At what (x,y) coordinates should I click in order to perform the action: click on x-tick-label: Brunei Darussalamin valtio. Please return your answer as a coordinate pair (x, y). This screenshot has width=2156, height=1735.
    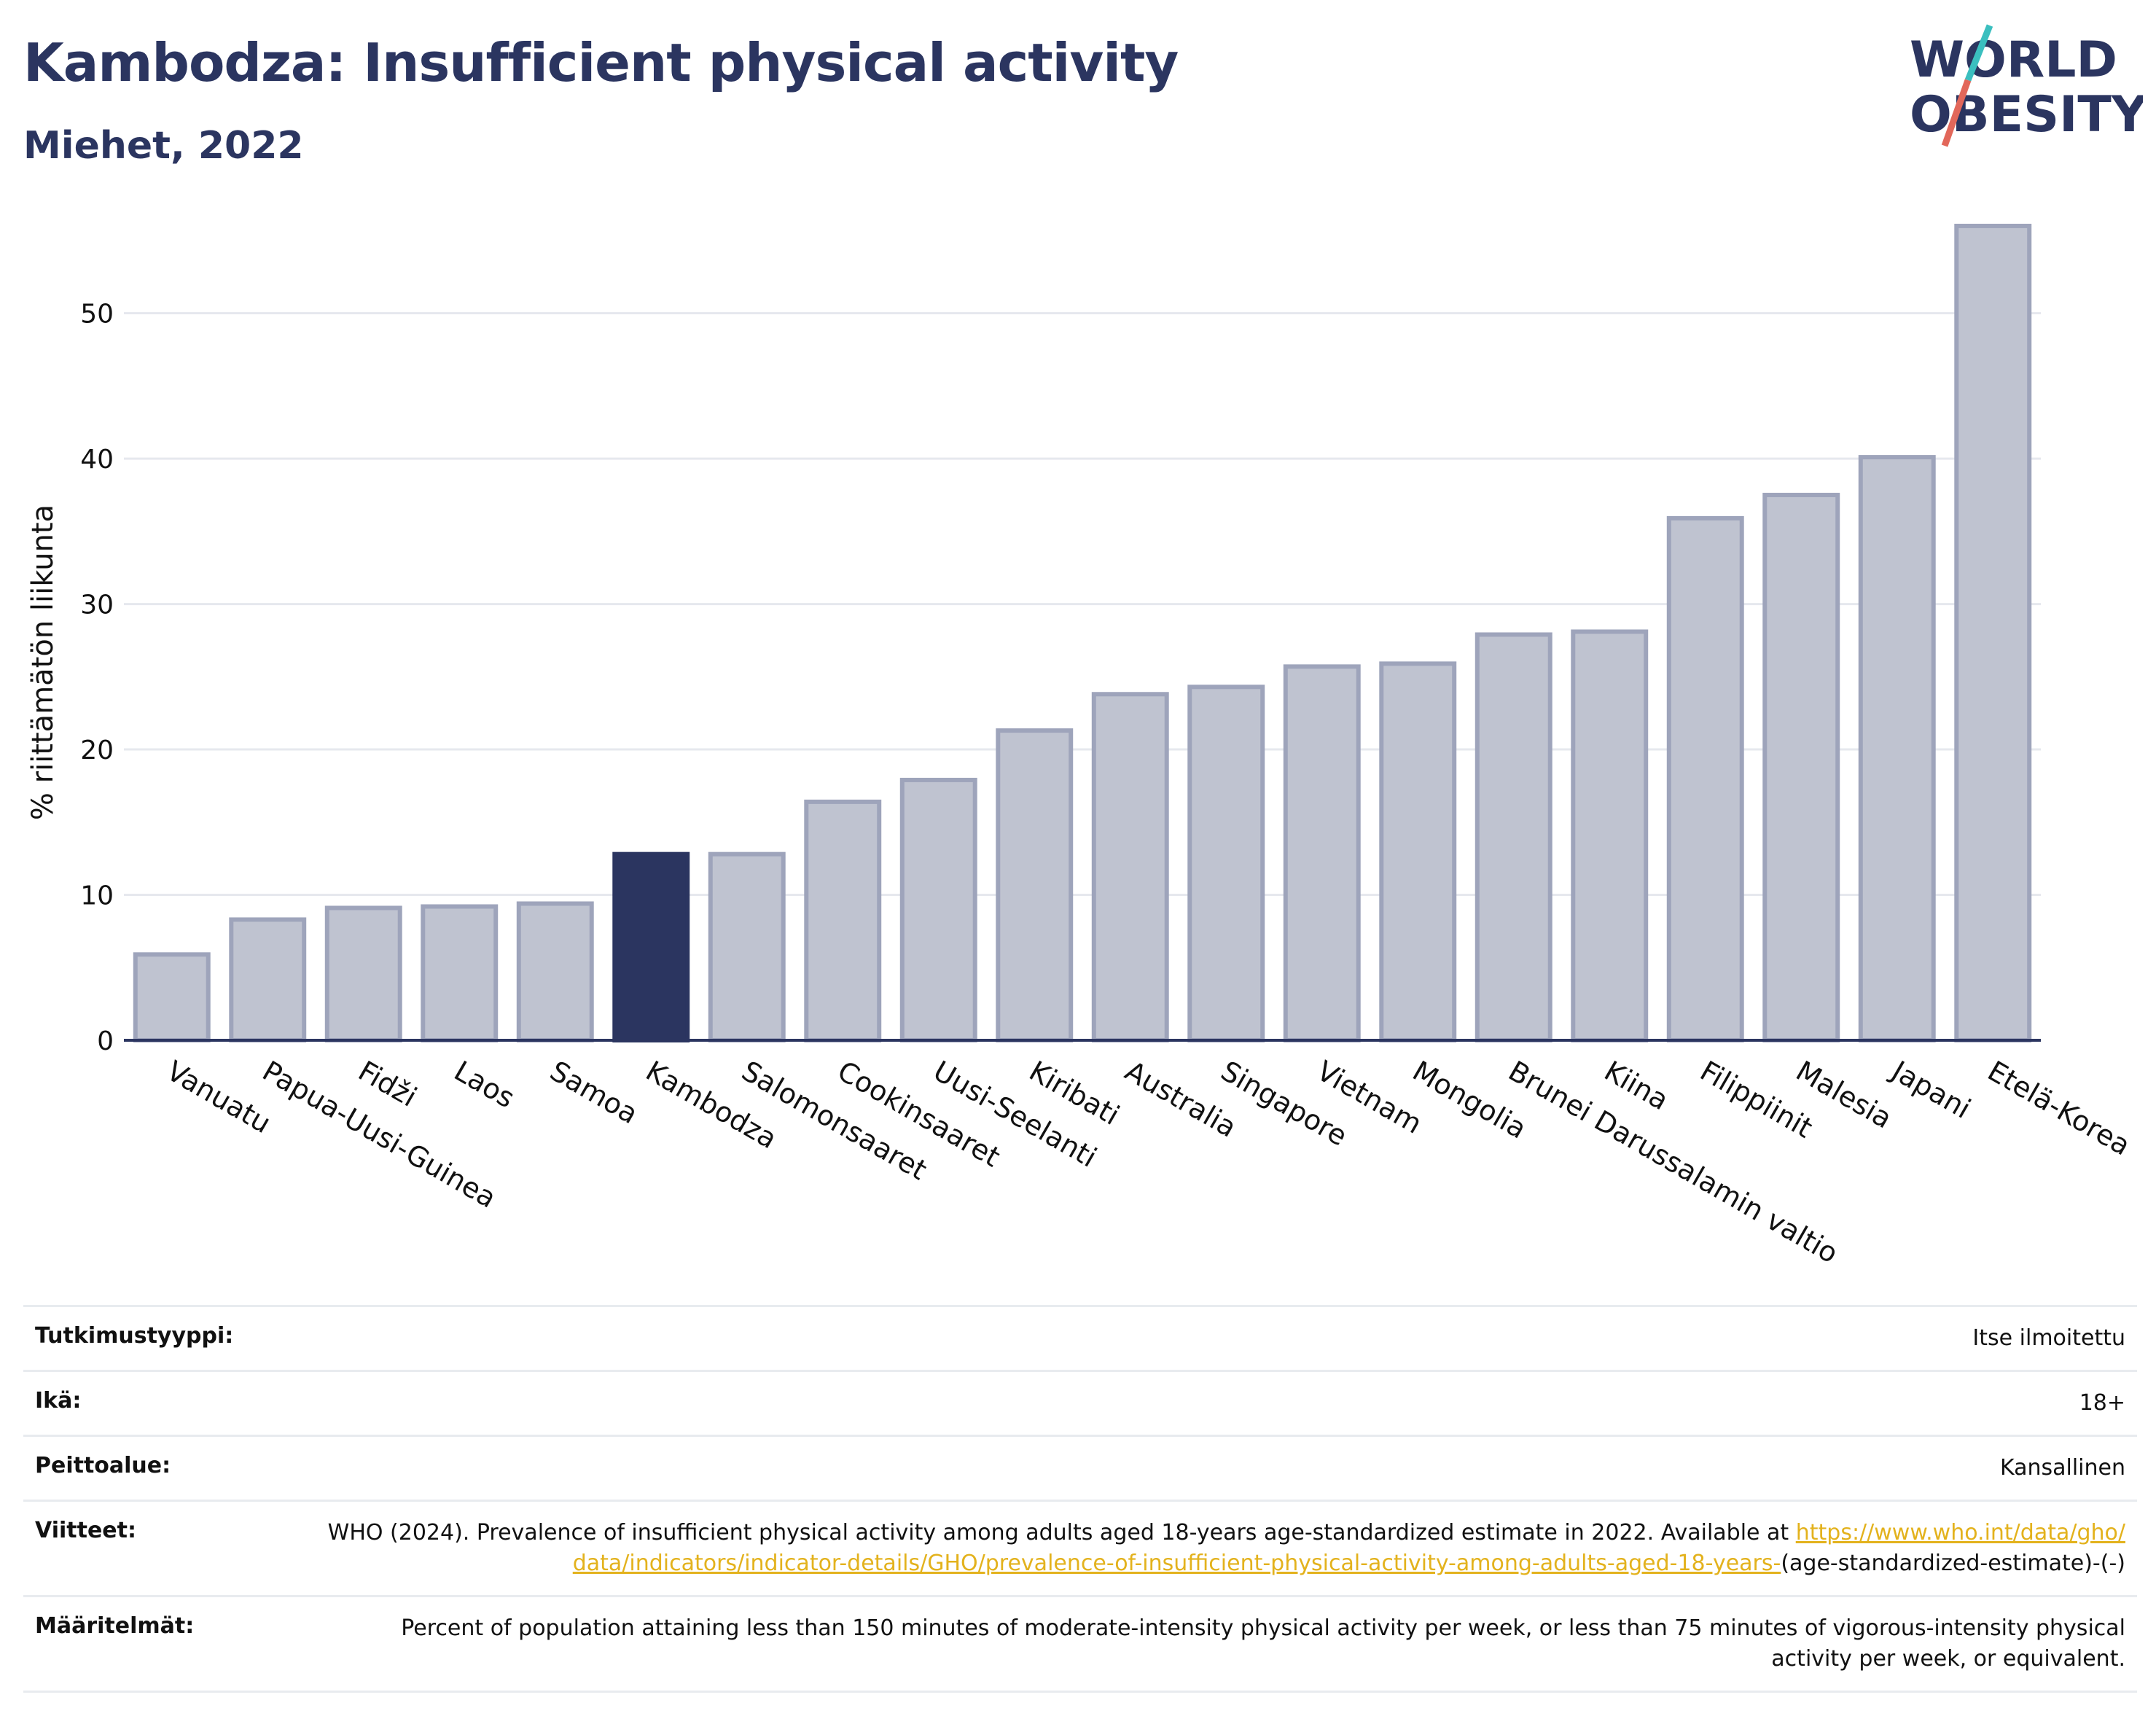
    Looking at the image, I should click on (1673, 1162).